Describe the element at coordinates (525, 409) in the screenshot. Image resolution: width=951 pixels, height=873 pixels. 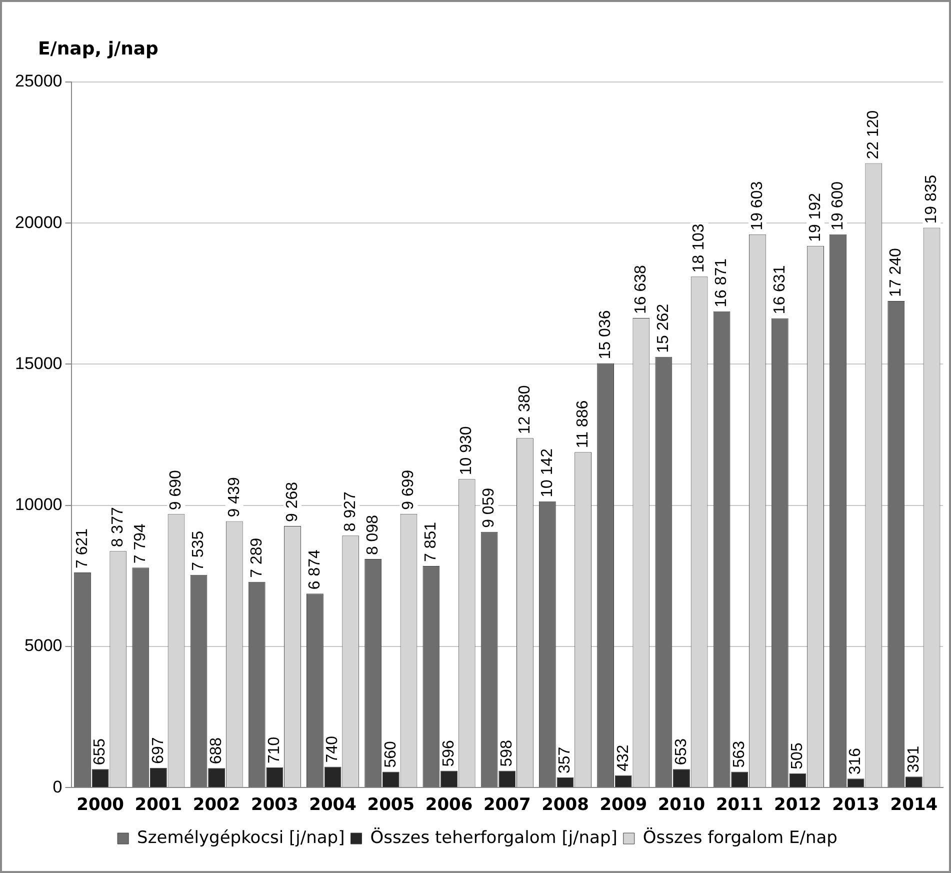
I see `data-label: 12 380` at that location.